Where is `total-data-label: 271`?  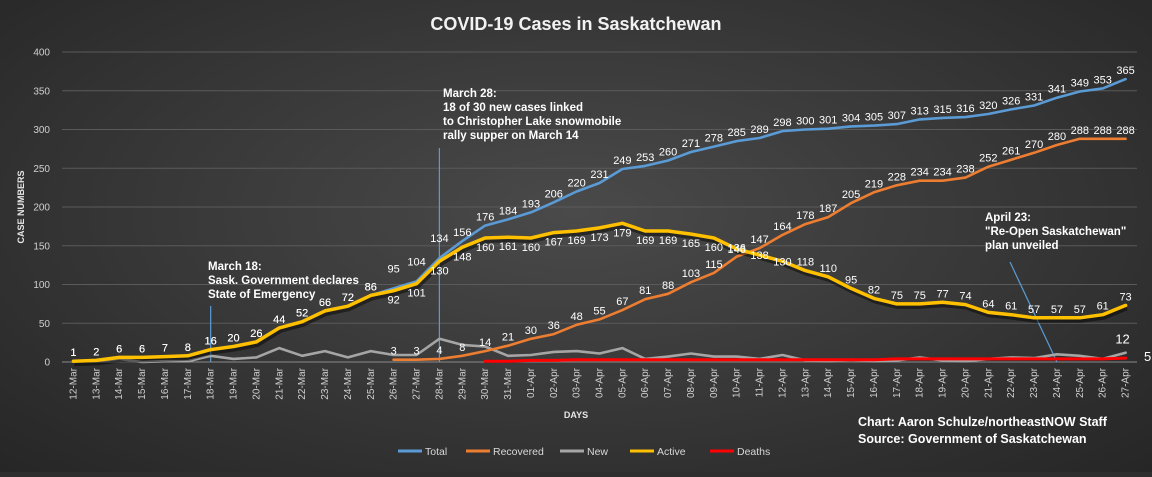 total-data-label: 271 is located at coordinates (691, 144).